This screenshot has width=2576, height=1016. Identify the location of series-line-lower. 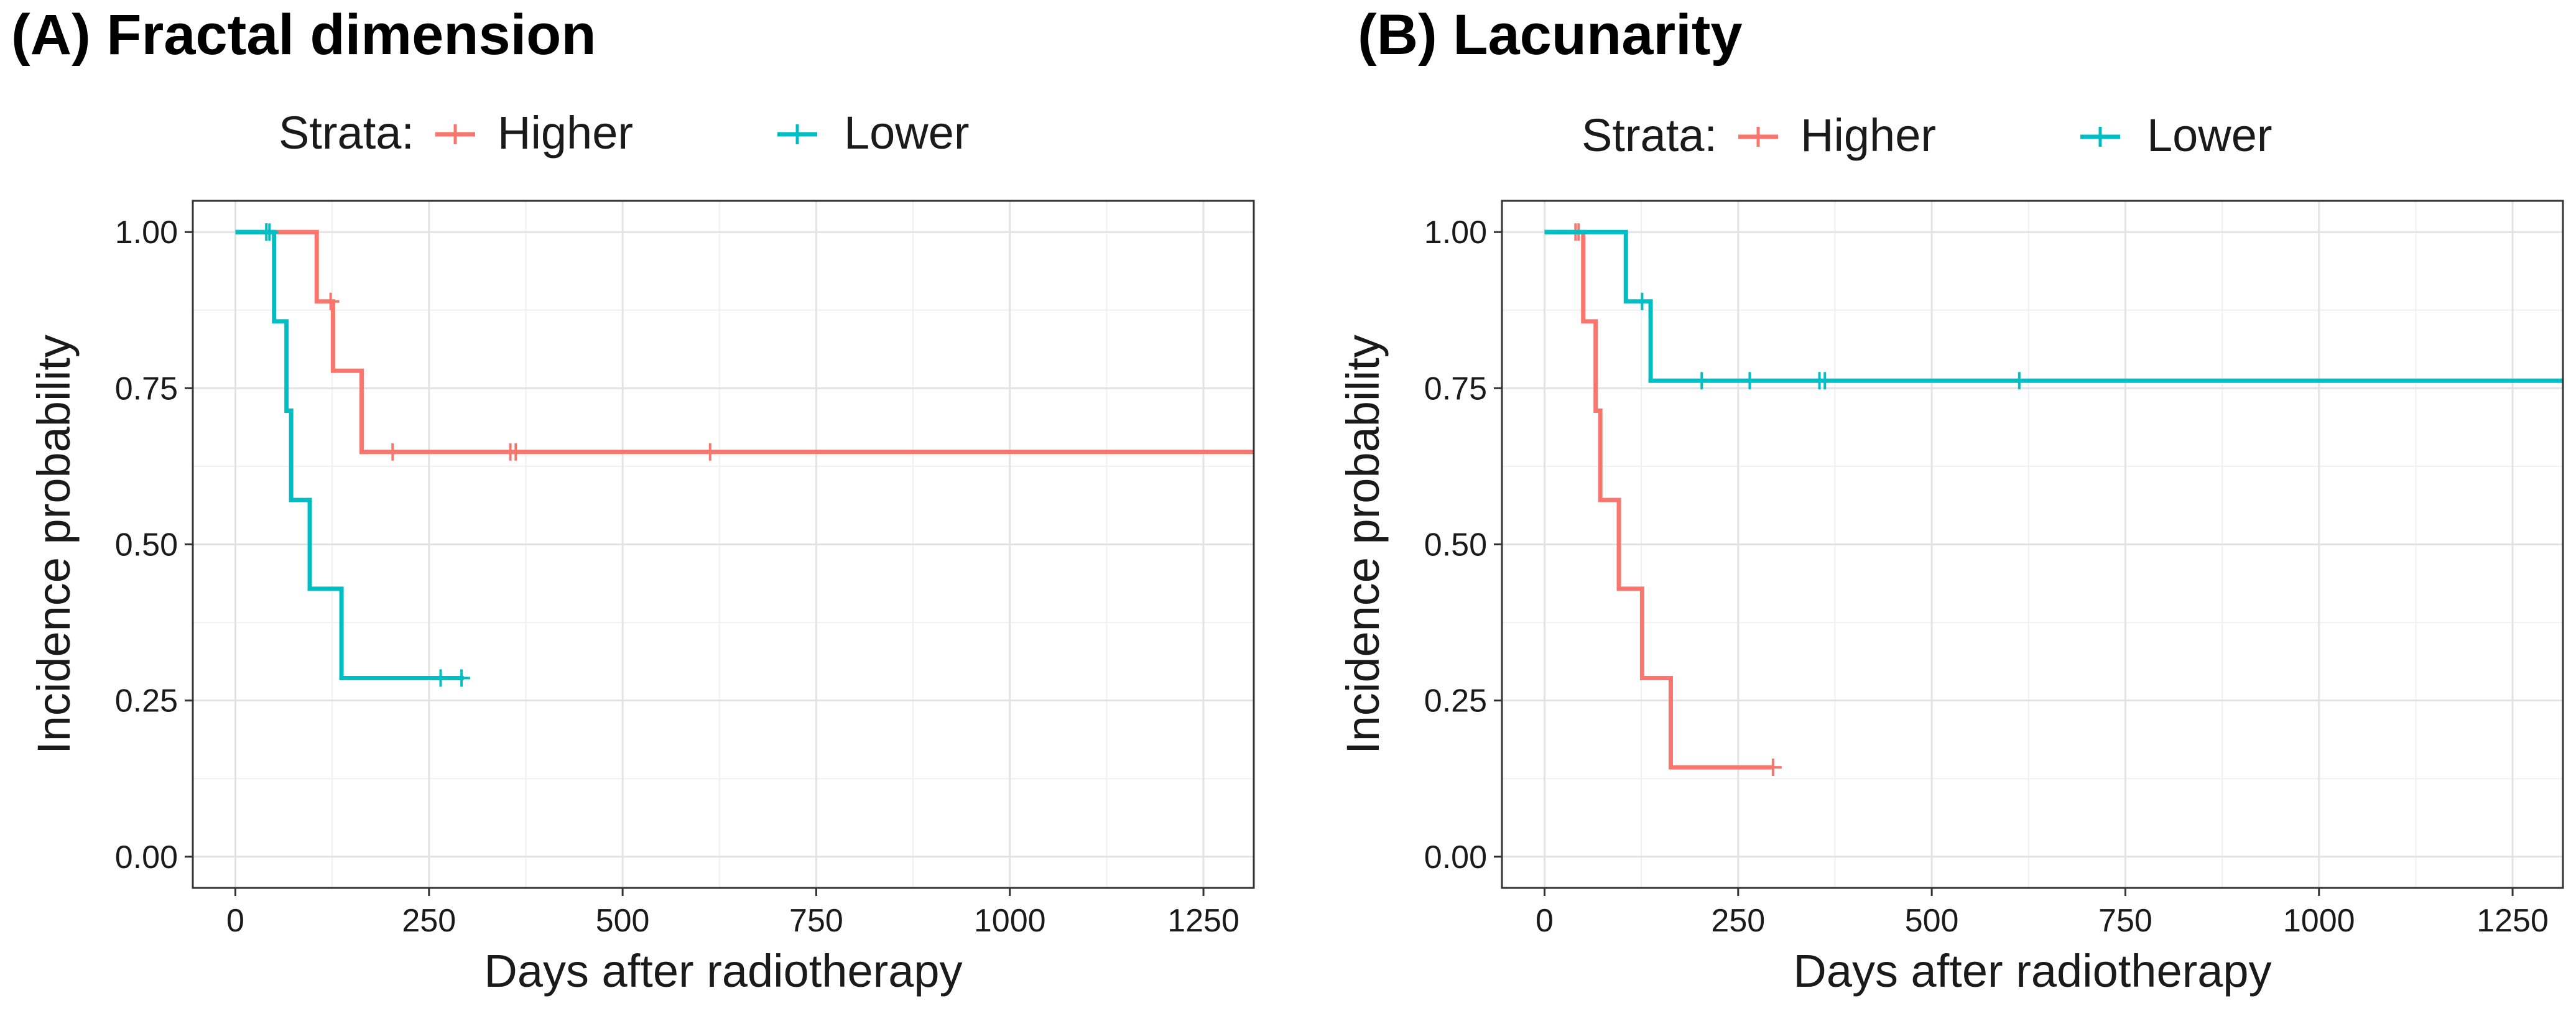
(350, 454).